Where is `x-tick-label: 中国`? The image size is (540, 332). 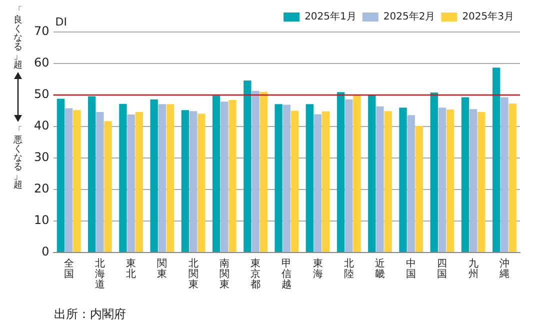 x-tick-label: 中国 is located at coordinates (411, 268).